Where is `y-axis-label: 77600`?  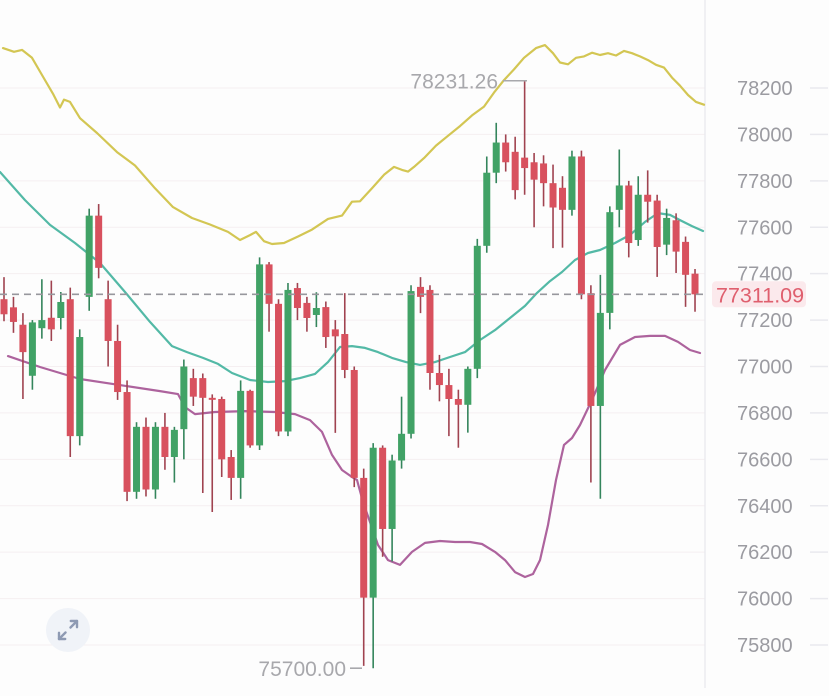 y-axis-label: 77600 is located at coordinates (765, 228).